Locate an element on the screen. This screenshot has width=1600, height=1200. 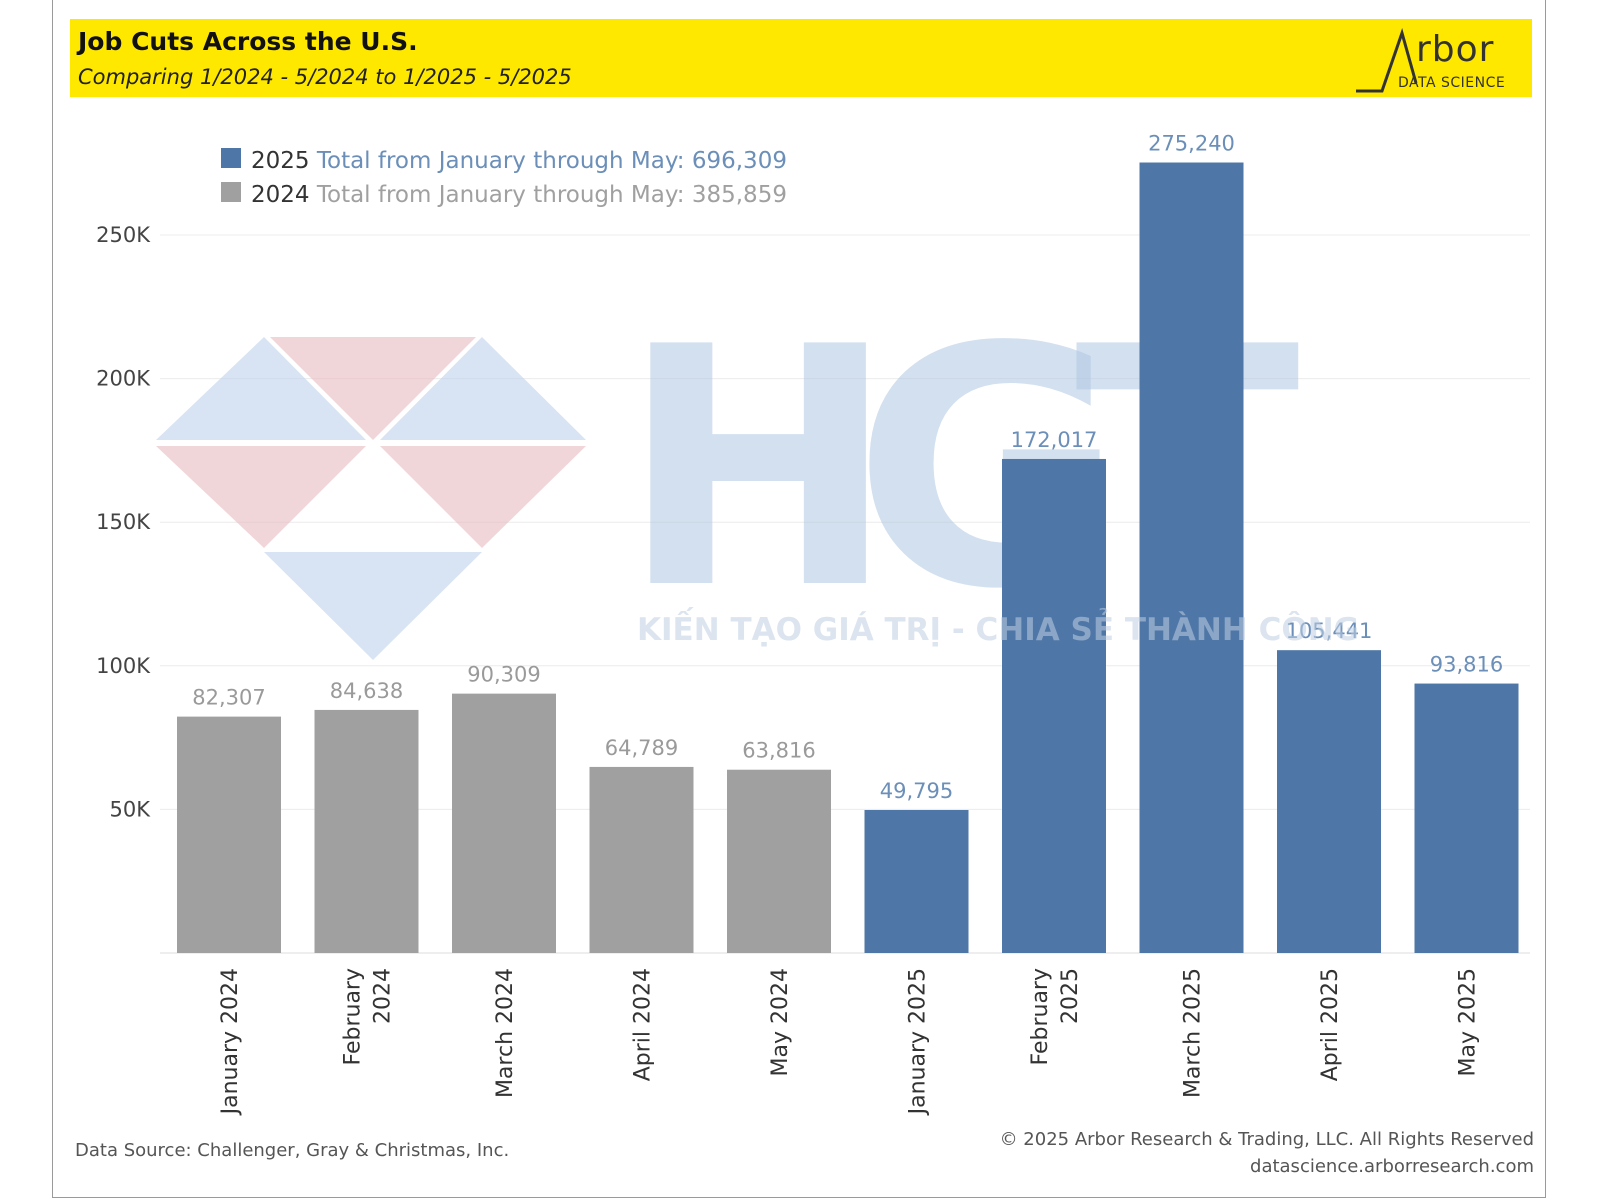
x-tick-line: March 2025 is located at coordinates (1193, 1033).